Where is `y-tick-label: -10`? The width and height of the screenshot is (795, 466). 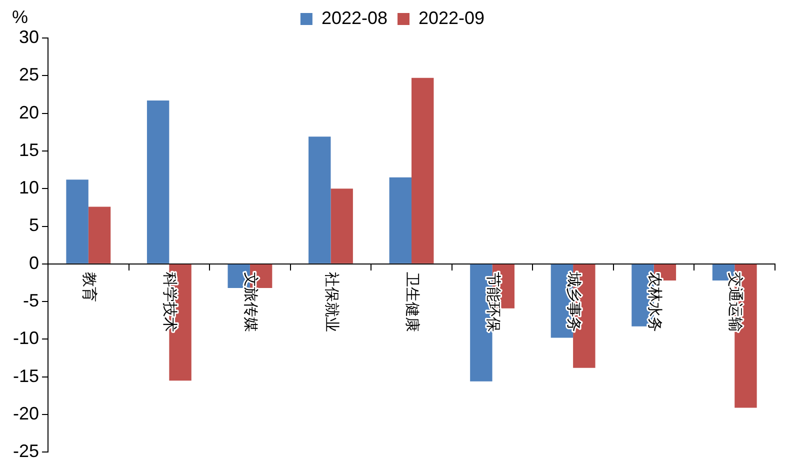
y-tick-label: -10 is located at coordinates (26, 338).